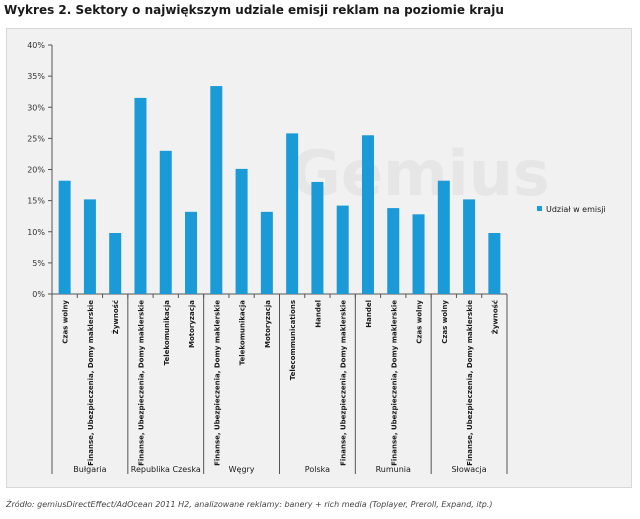  I want to click on group-label: Bułgaria, so click(89, 469).